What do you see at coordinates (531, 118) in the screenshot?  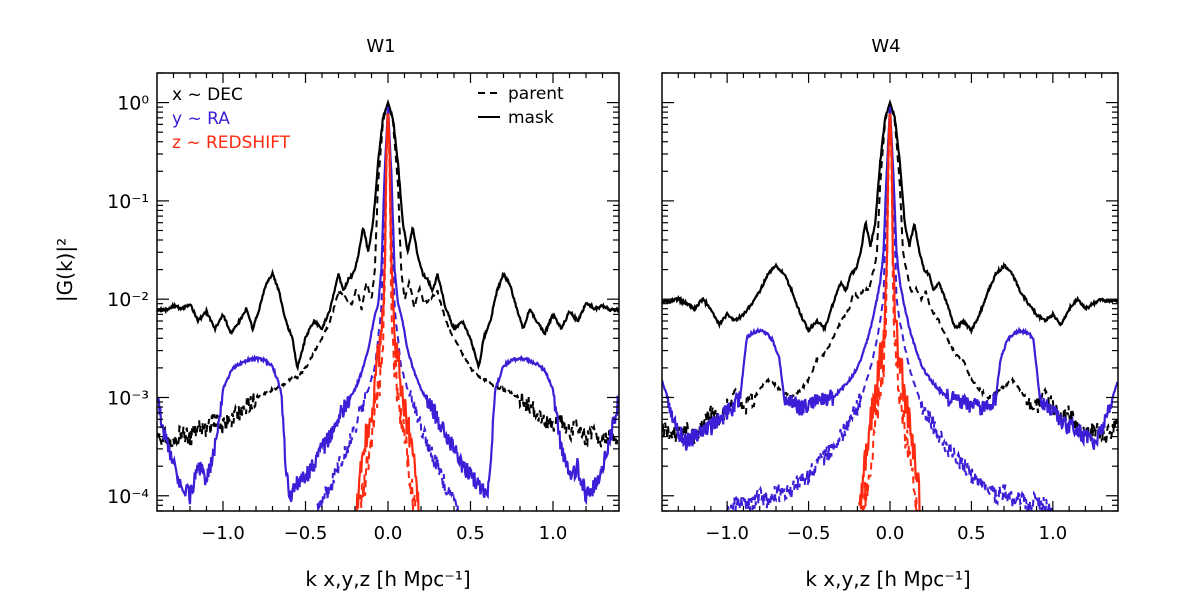 I see `legend-entry-mask: mask` at bounding box center [531, 118].